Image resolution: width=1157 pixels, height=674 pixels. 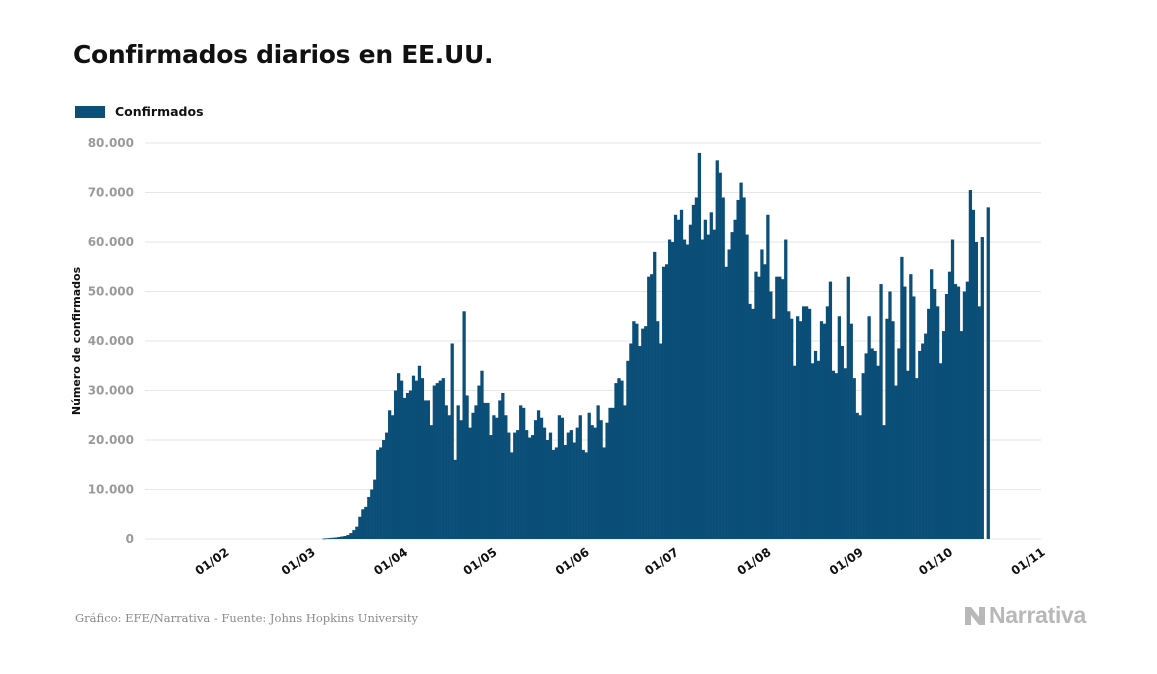 I want to click on y-tick-label: 40.000, so click(x=111, y=341).